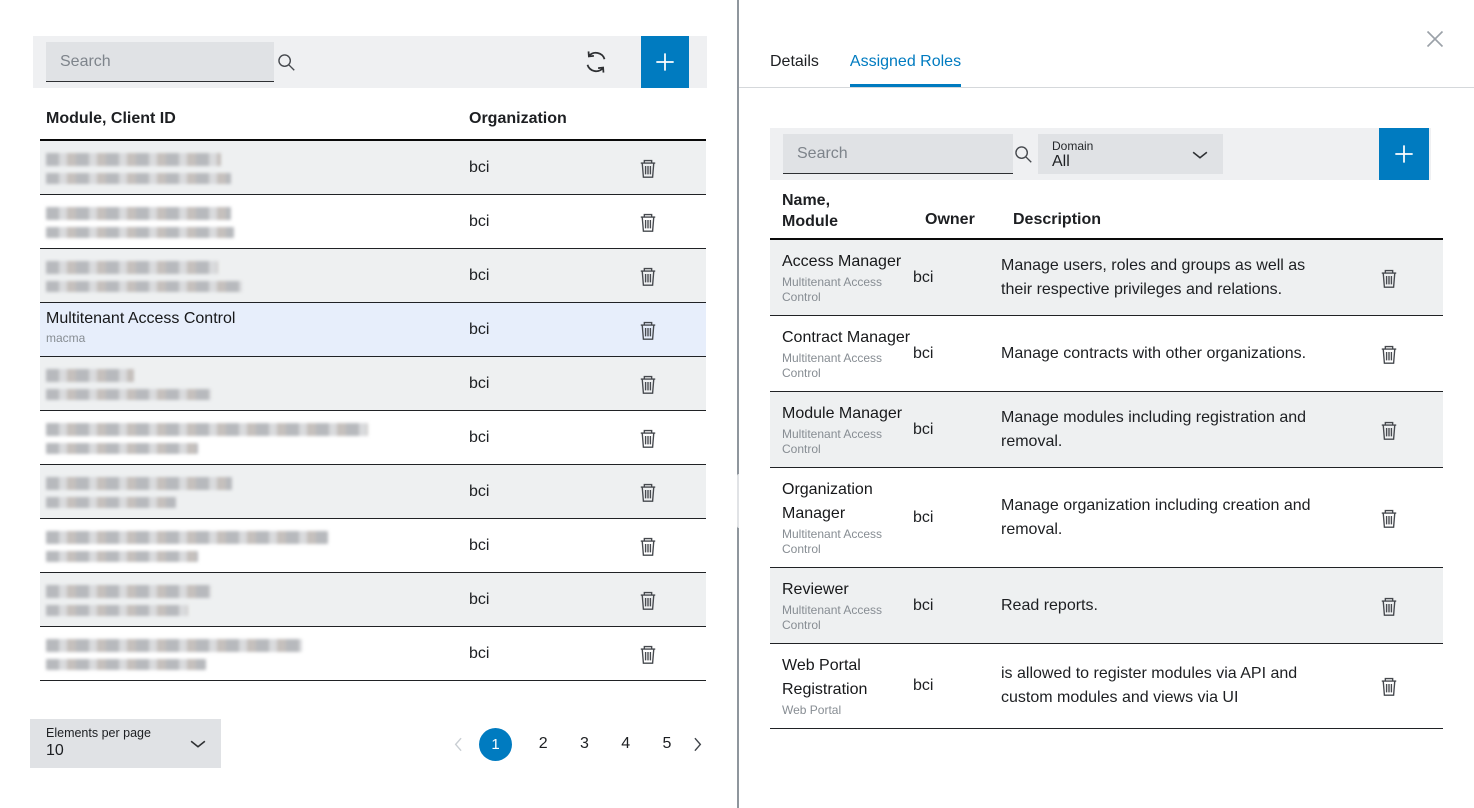 Image resolution: width=1474 pixels, height=808 pixels. I want to click on elements-per-page-value: 10, so click(55, 750).